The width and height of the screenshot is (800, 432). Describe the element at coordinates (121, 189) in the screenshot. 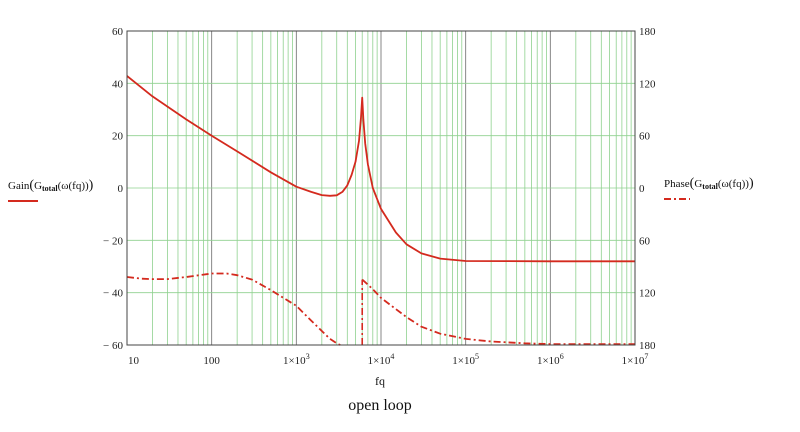

I see `y-left-tick-label: 0` at that location.